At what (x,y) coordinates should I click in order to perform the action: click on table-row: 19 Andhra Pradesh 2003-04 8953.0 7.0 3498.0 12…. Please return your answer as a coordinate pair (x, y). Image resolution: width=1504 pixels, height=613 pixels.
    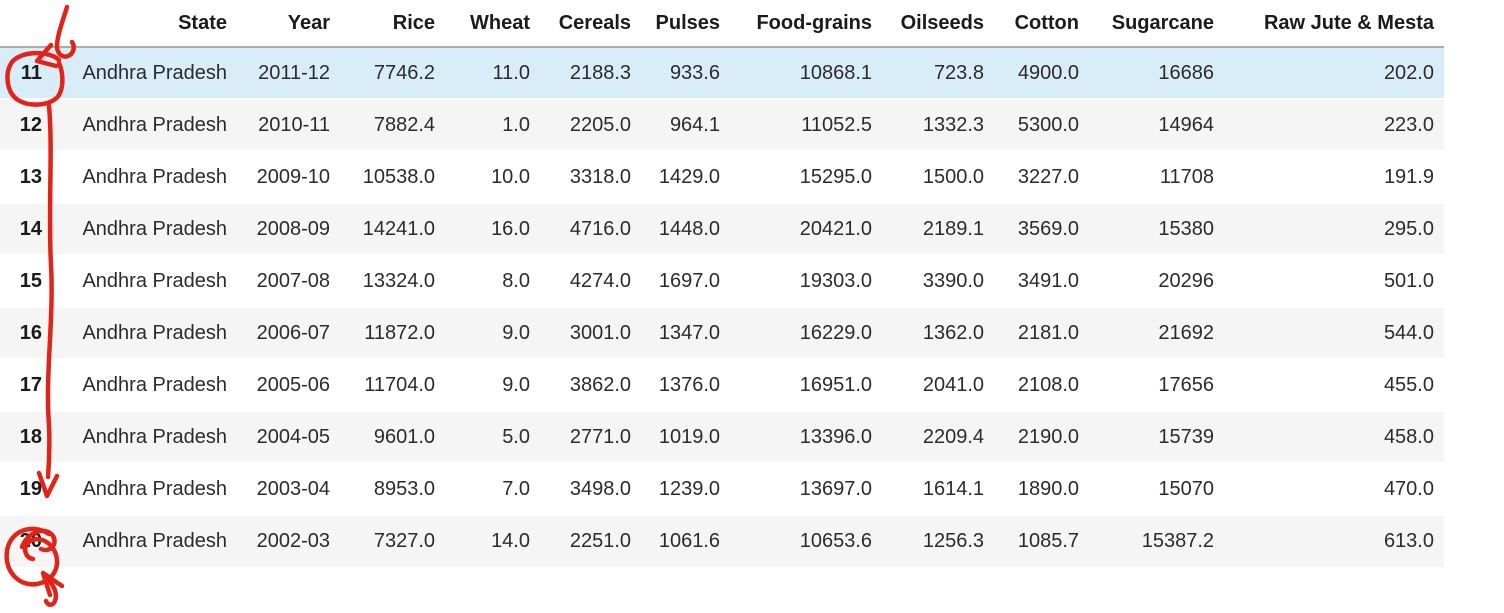
    Looking at the image, I should click on (722, 488).